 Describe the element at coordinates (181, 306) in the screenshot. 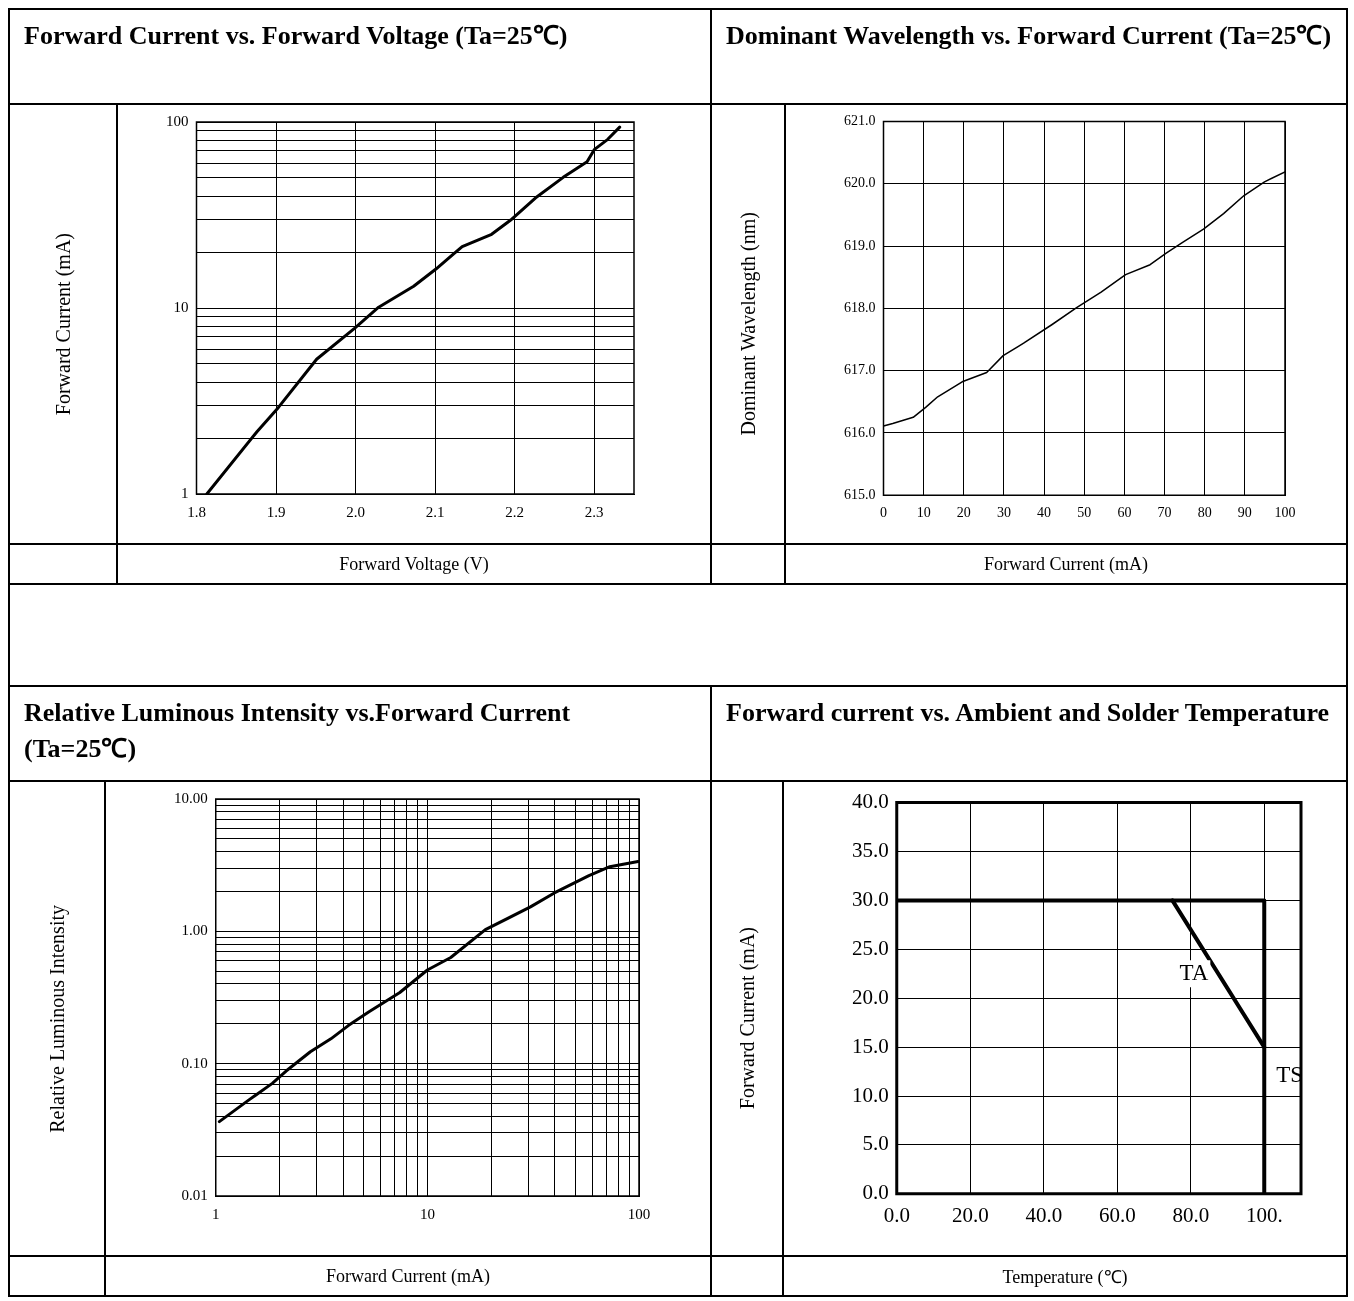

I see `y-tick-label: 10` at that location.